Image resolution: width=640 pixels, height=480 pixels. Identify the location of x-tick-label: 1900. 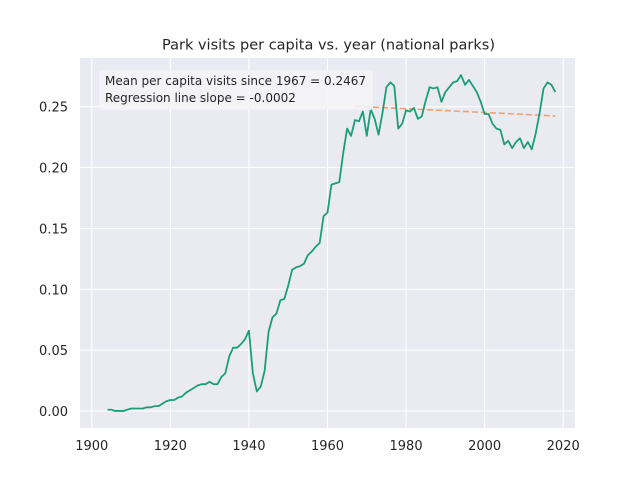
(91, 446).